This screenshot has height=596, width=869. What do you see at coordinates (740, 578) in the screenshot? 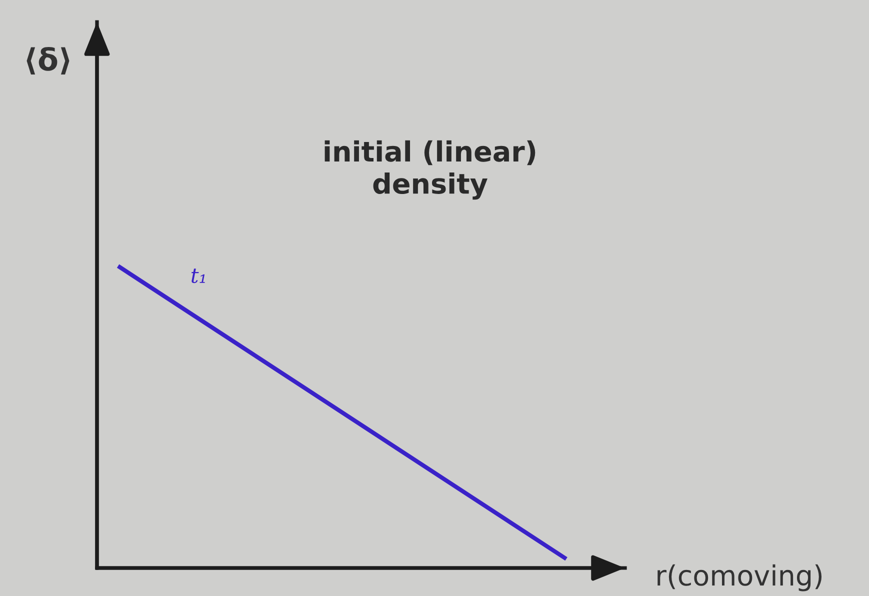
I see `x-axis-title: r(comoving)` at bounding box center [740, 578].